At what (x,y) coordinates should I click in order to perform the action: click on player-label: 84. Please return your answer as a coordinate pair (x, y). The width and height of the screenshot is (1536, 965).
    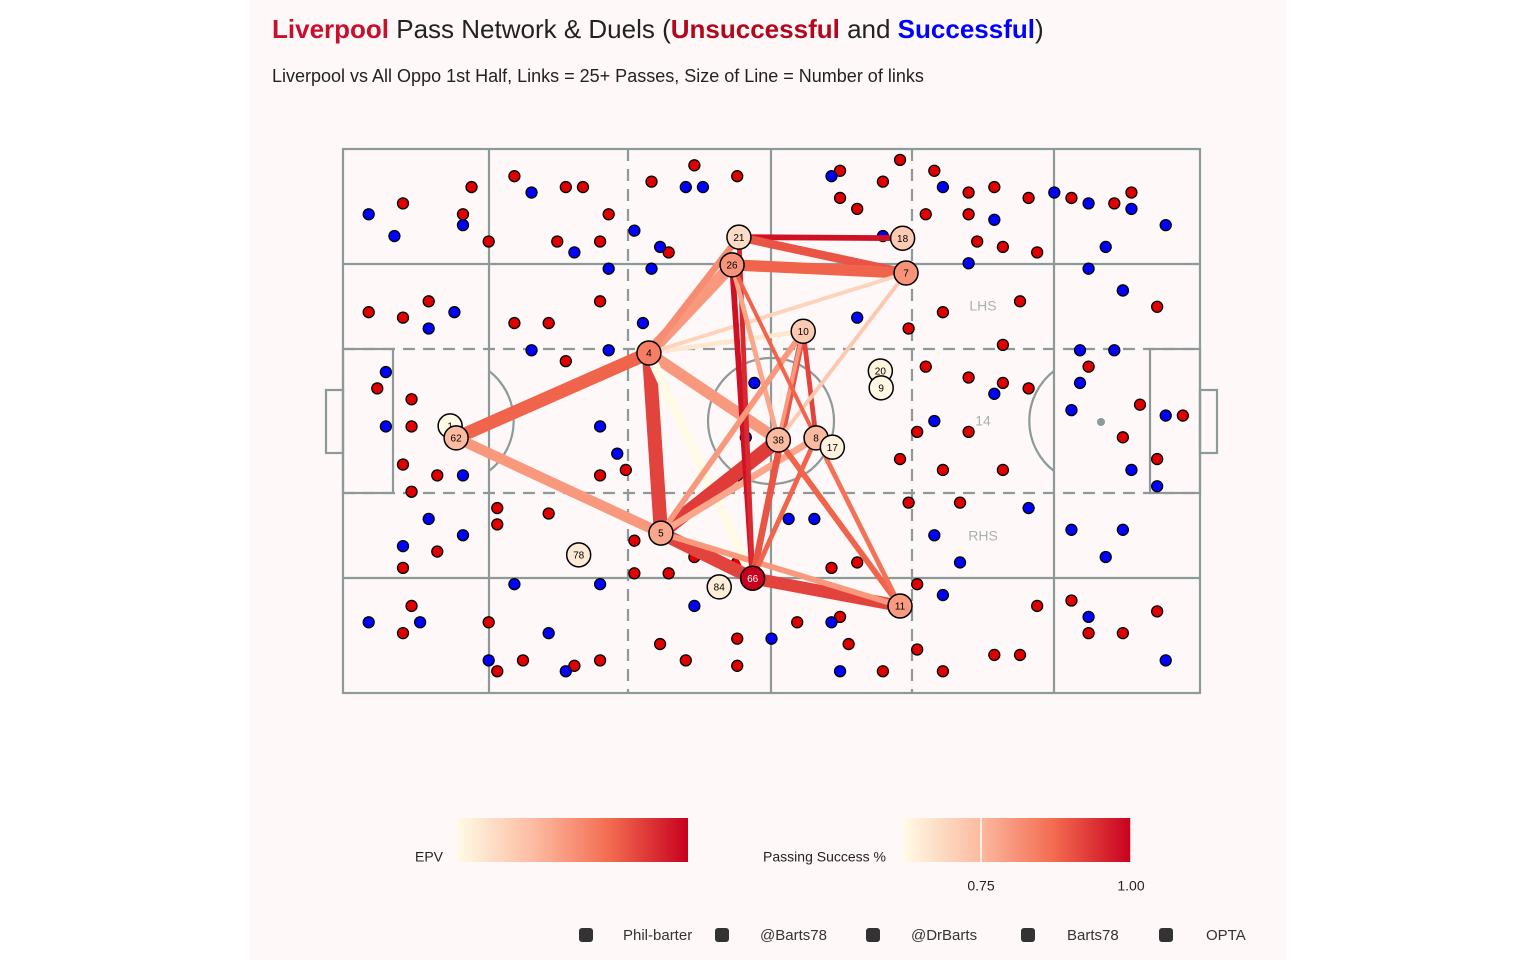
    Looking at the image, I should click on (720, 588).